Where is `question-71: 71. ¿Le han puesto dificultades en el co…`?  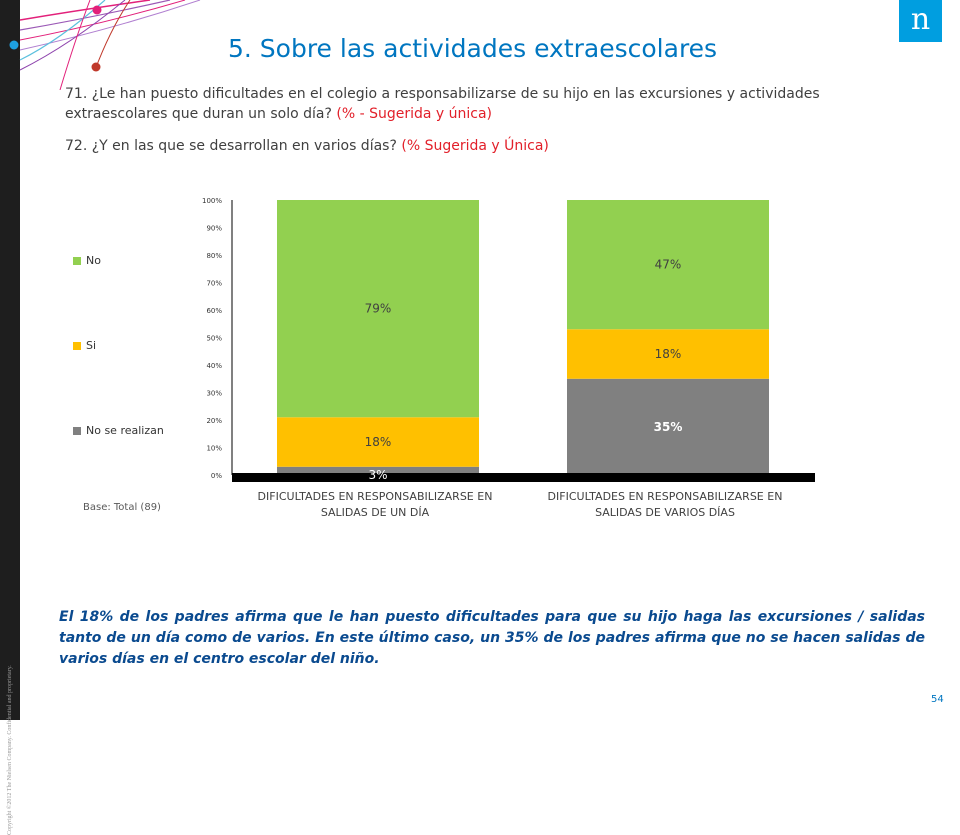 question-71: 71. ¿Le han puesto dificultades en el co… is located at coordinates (475, 104).